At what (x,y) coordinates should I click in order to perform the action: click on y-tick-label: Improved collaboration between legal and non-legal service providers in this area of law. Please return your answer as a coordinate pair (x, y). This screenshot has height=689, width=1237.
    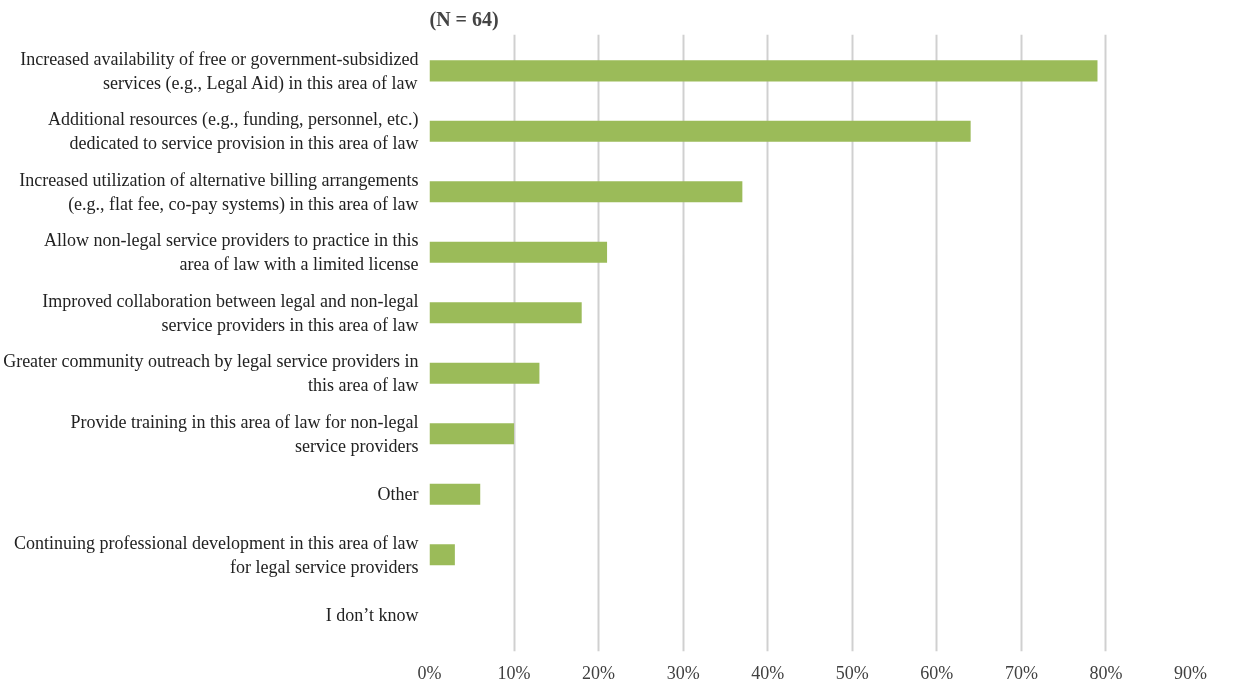
    Looking at the image, I should click on (230, 312).